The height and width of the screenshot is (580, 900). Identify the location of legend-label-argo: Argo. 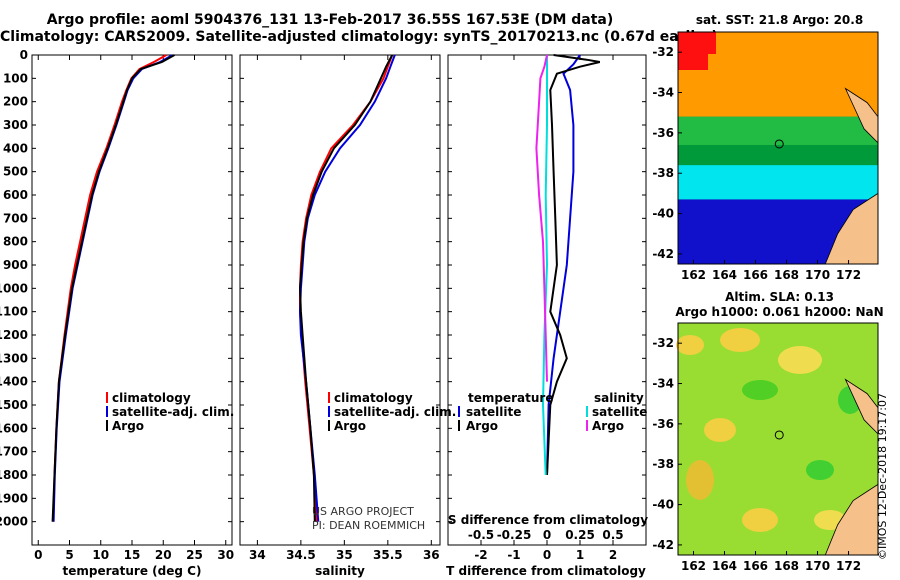
(350, 426).